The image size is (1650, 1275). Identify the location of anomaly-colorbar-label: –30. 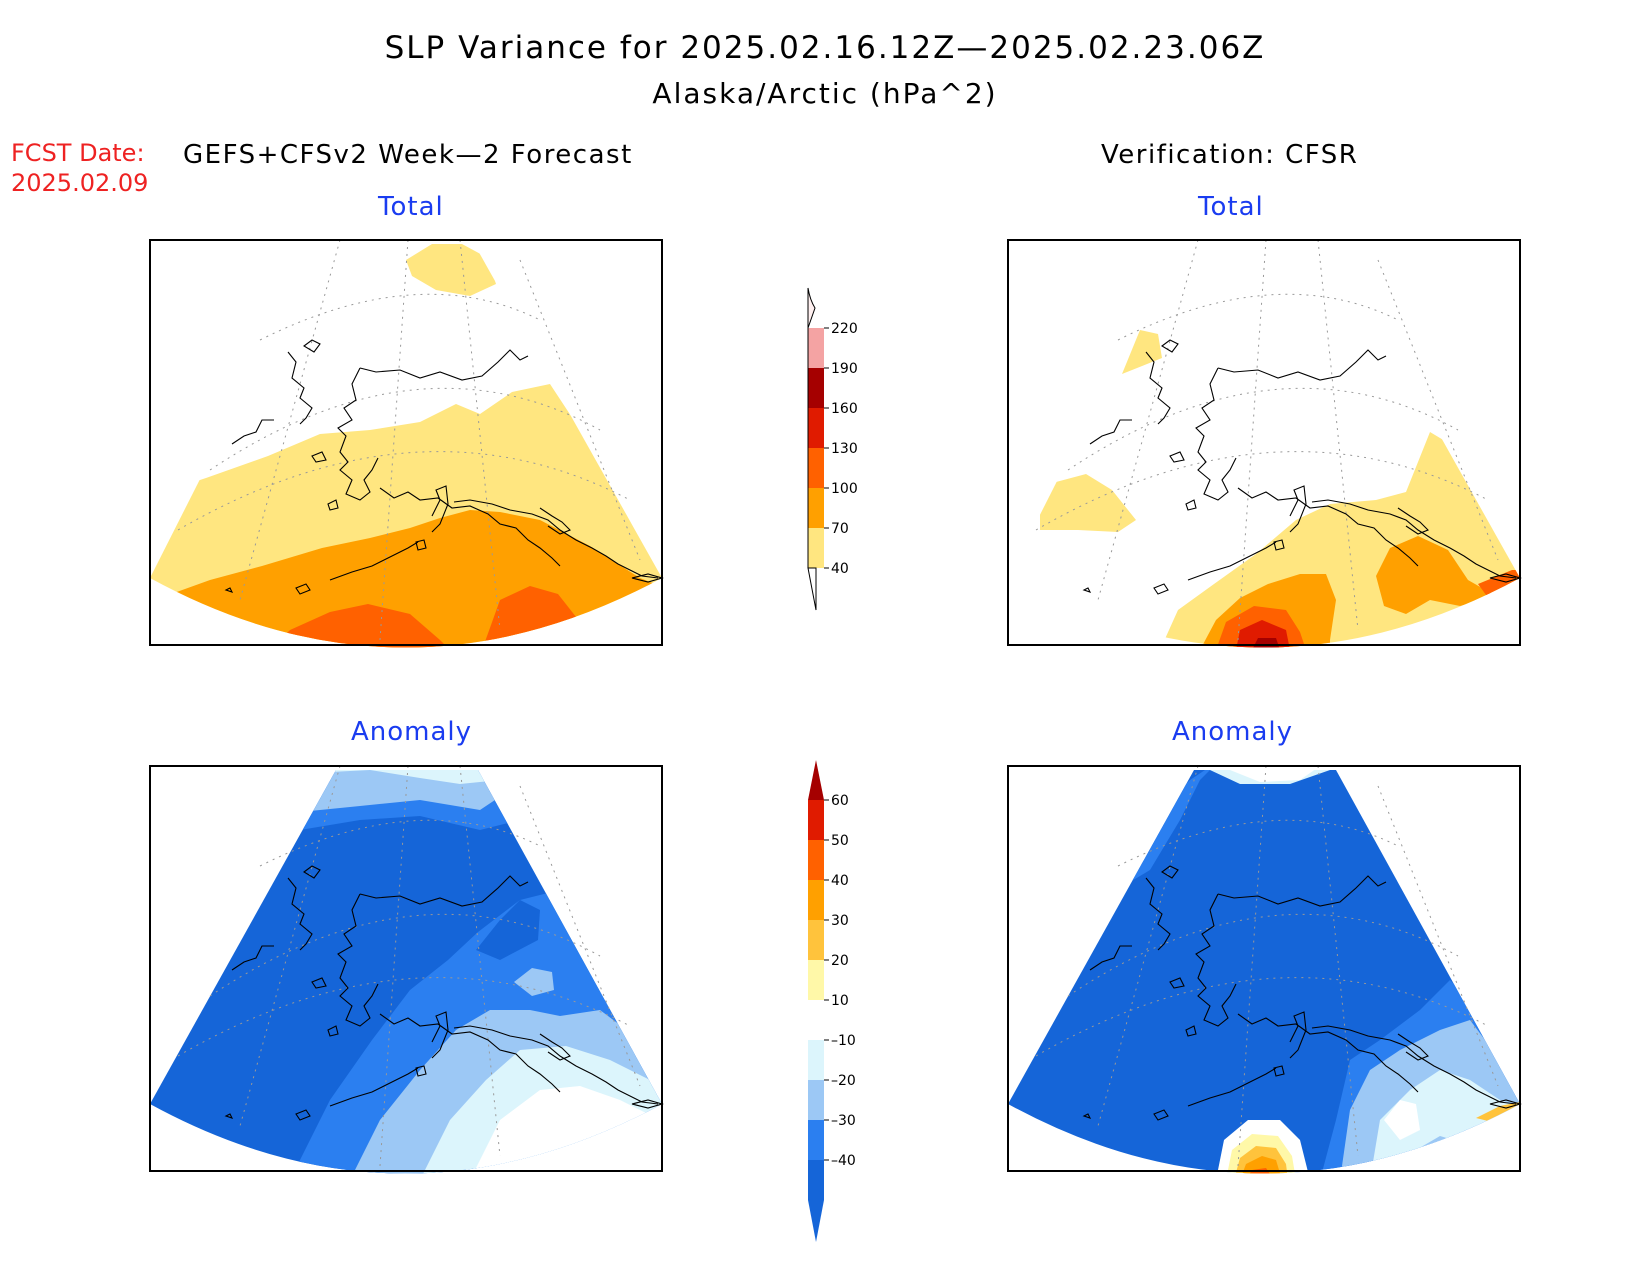
(843, 1121).